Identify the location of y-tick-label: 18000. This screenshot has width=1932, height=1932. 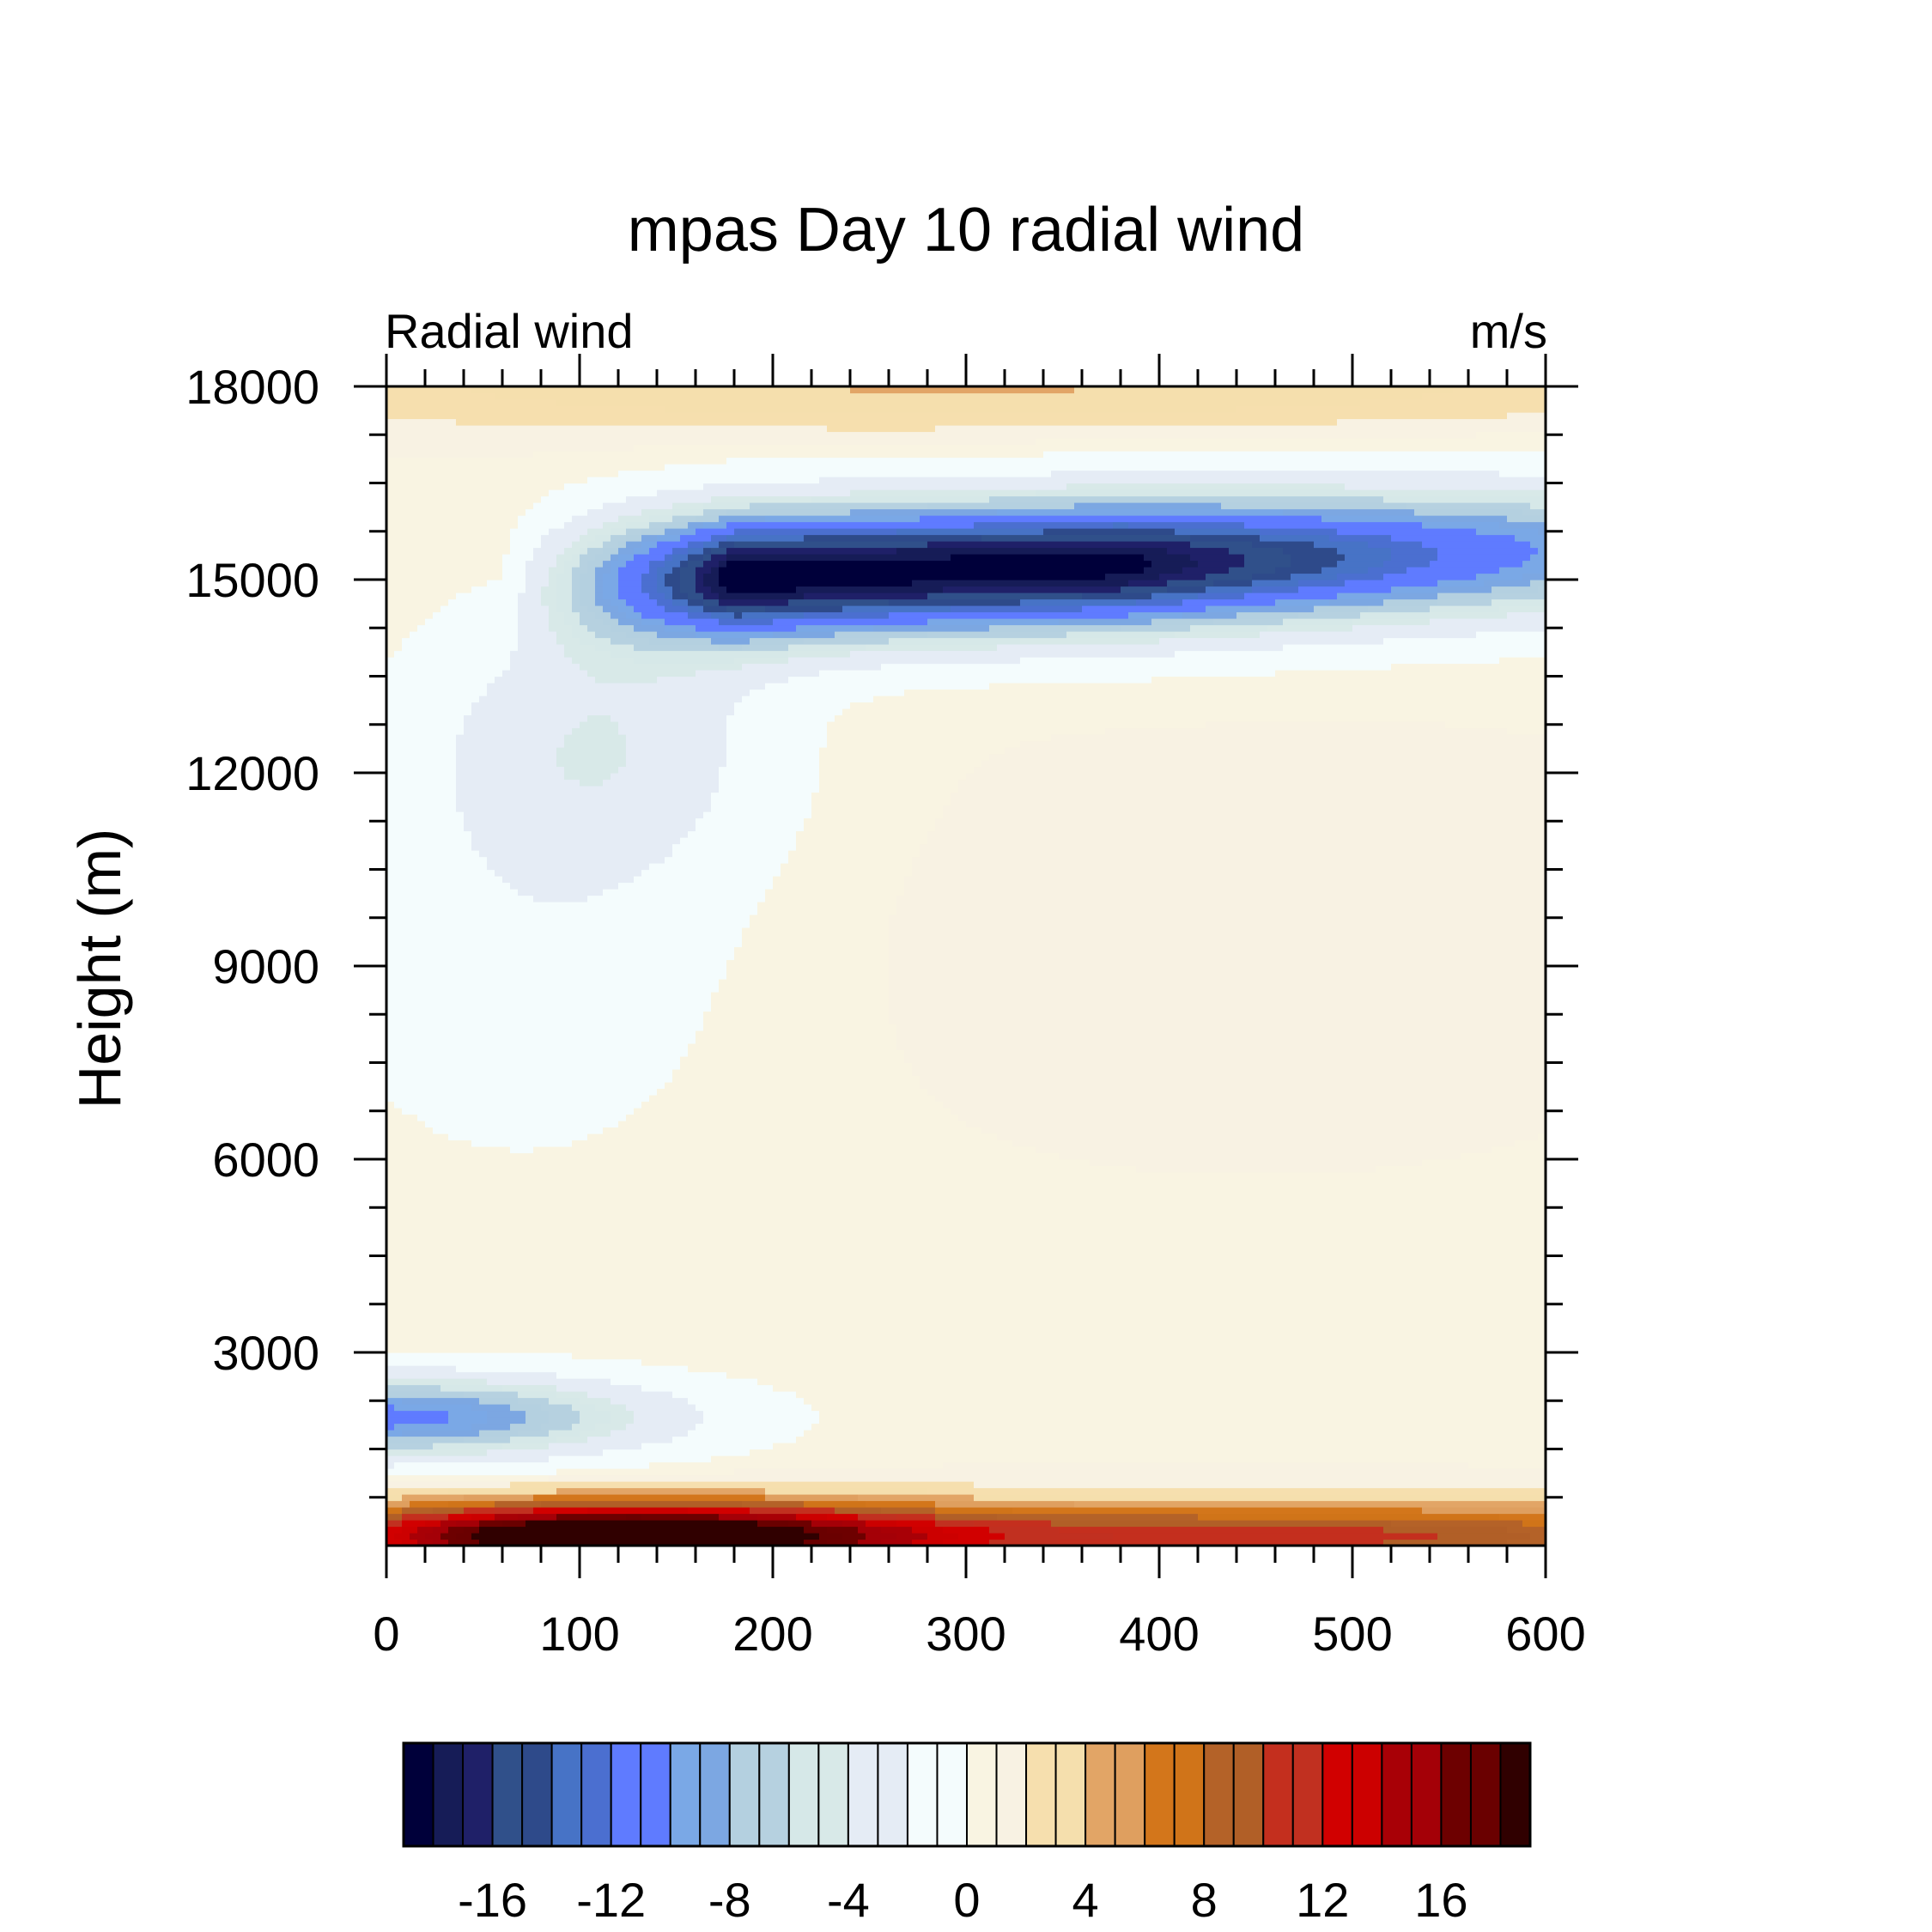
(252, 387).